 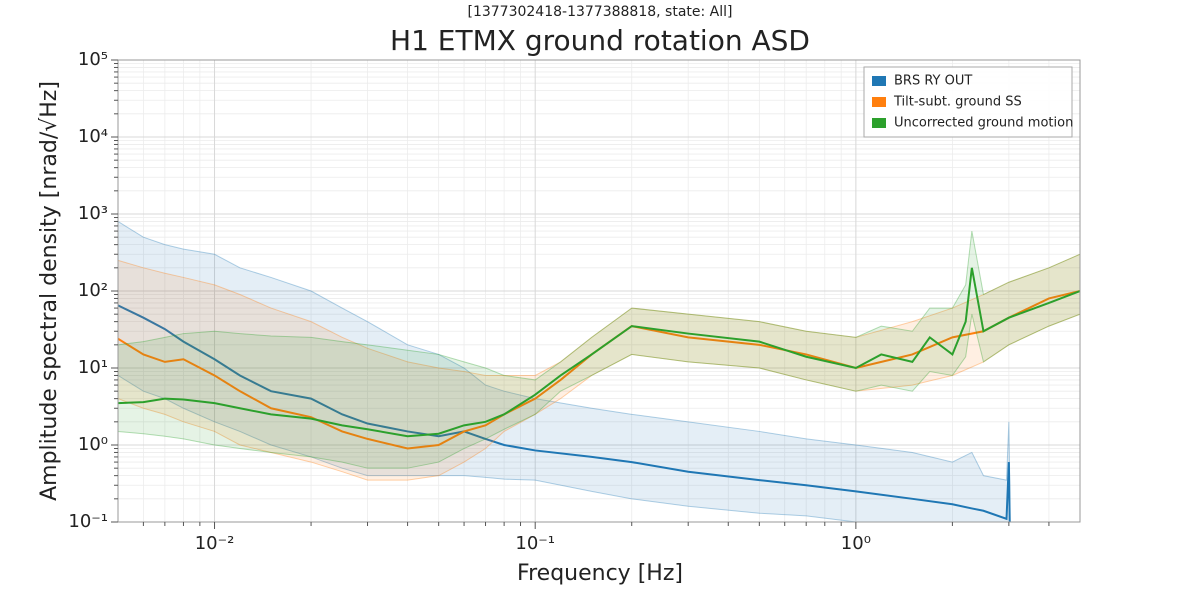 What do you see at coordinates (600, 573) in the screenshot?
I see `x-axis-label: Frequency [Hz]` at bounding box center [600, 573].